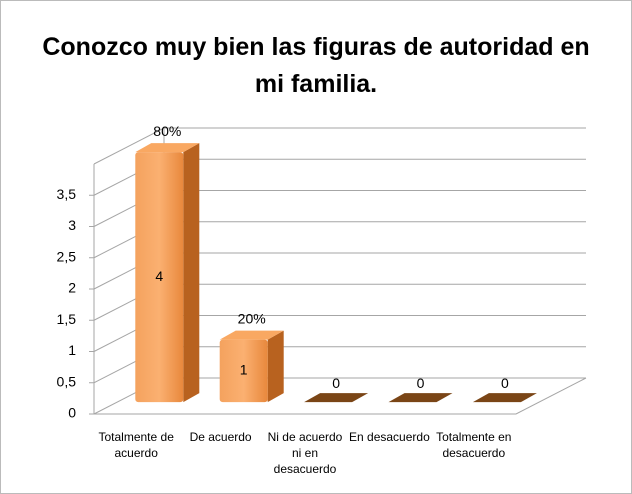  Describe the element at coordinates (72, 413) in the screenshot. I see `y-tick-label: 0` at that location.